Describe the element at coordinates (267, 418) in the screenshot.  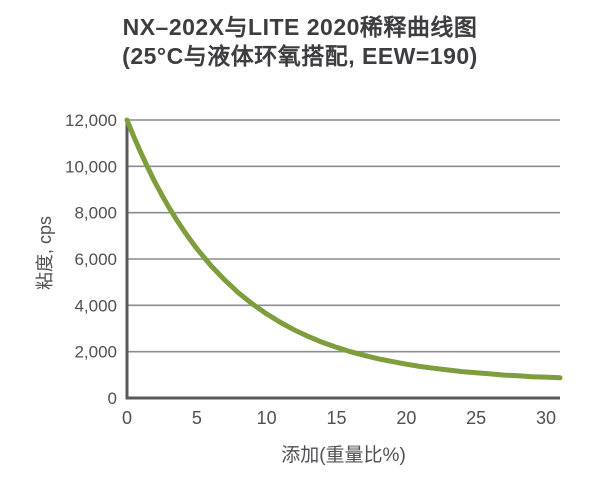
I see `x-tick-label-10: 10` at that location.